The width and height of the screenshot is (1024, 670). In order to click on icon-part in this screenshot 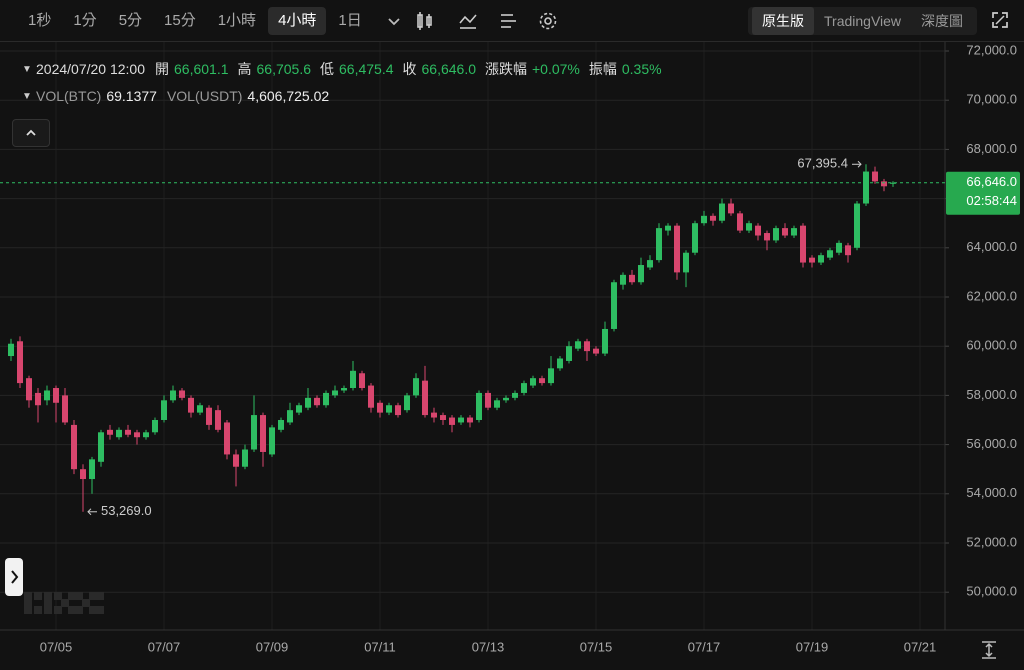, I will do `click(989, 650)`.